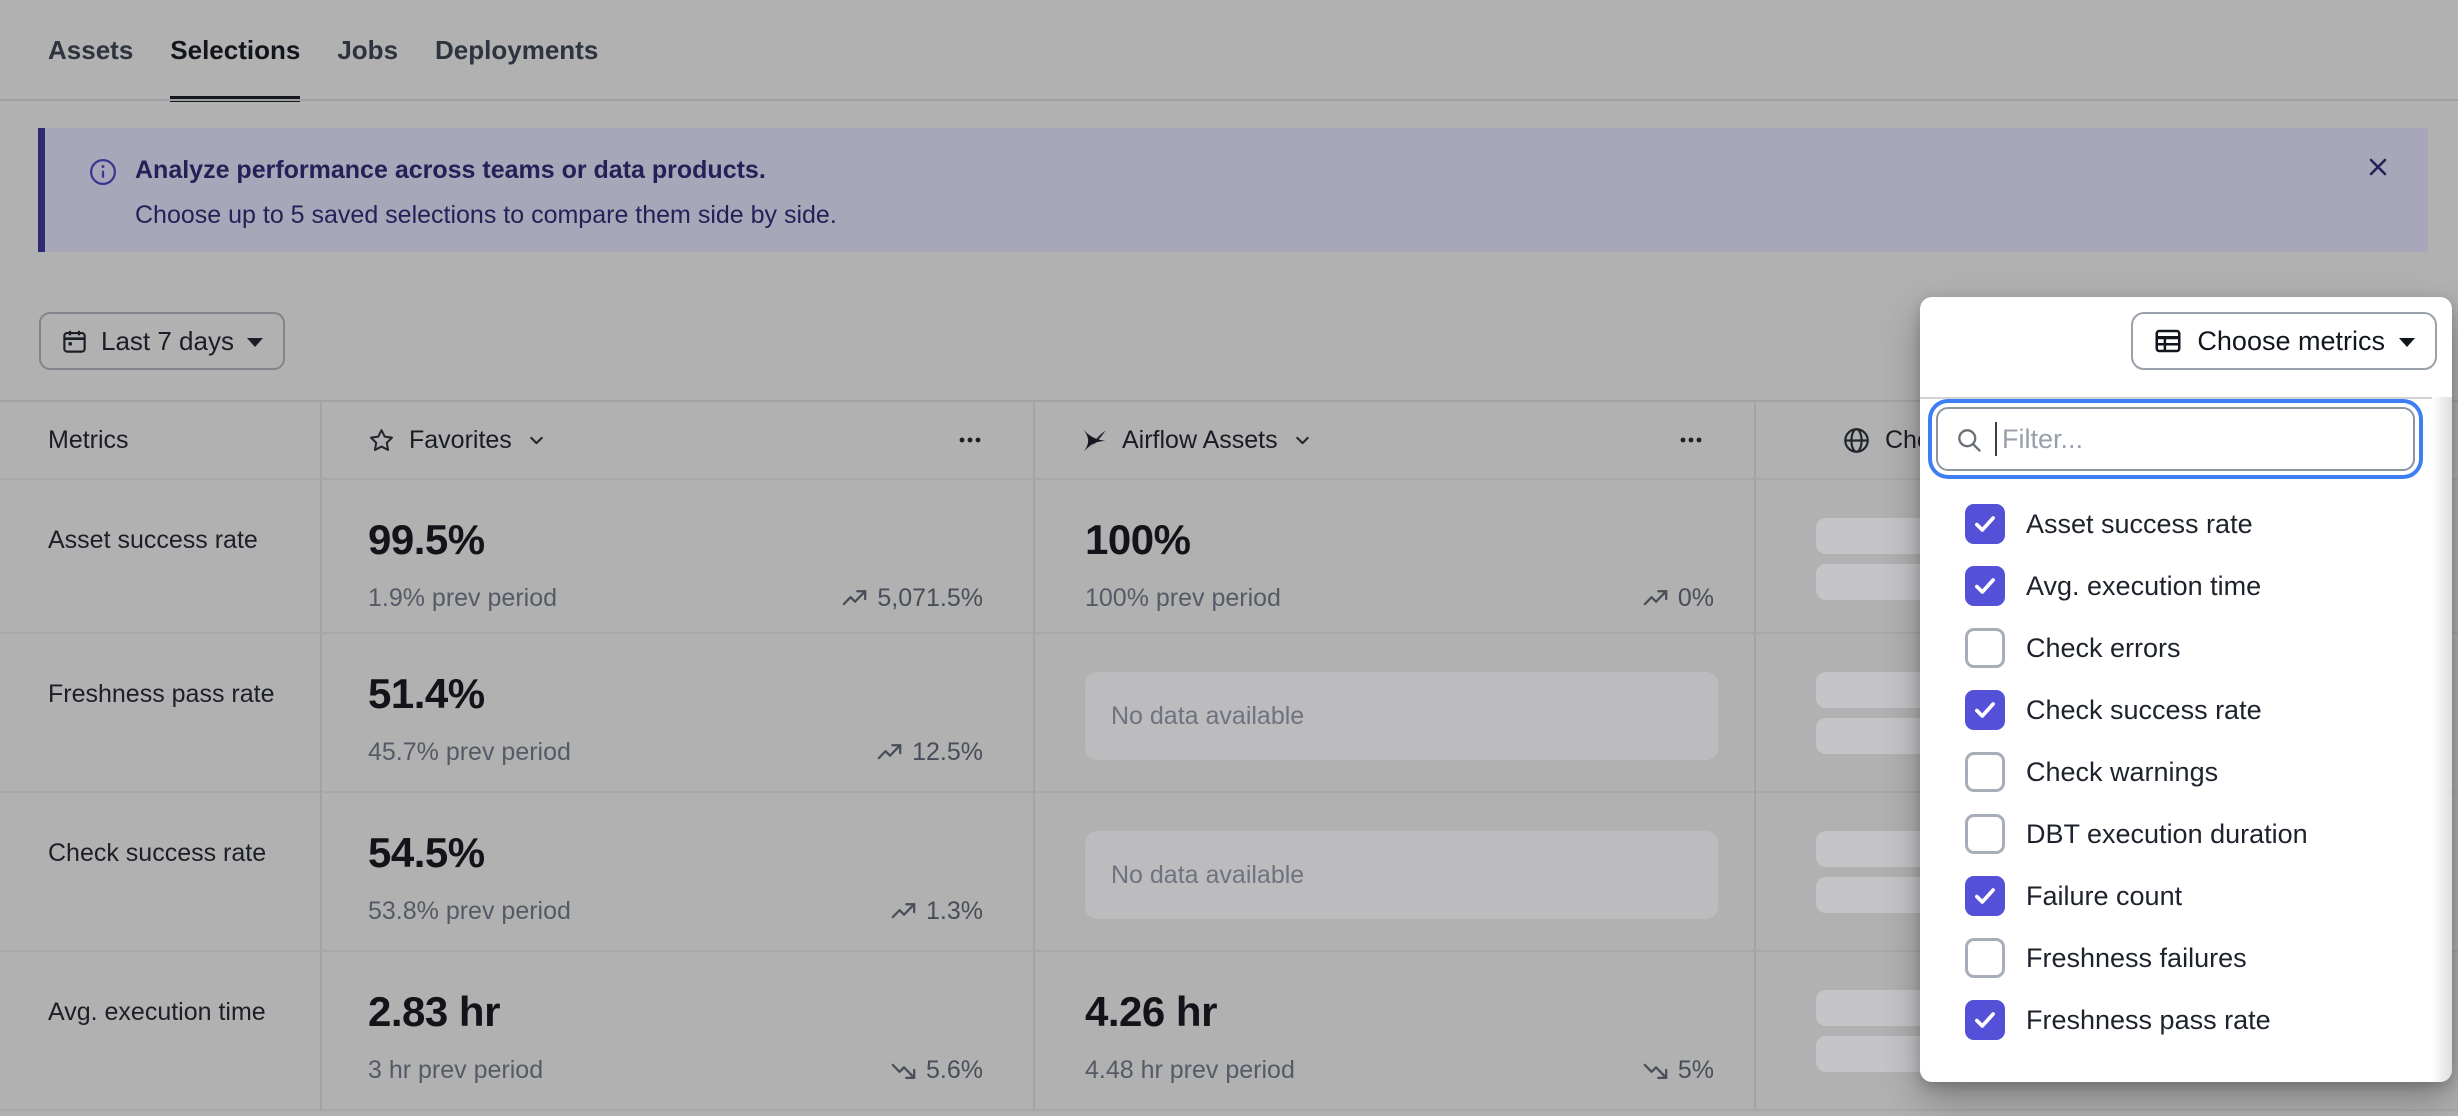 The width and height of the screenshot is (2458, 1116). Describe the element at coordinates (517, 50) in the screenshot. I see `tab-deployments: Deployments` at that location.